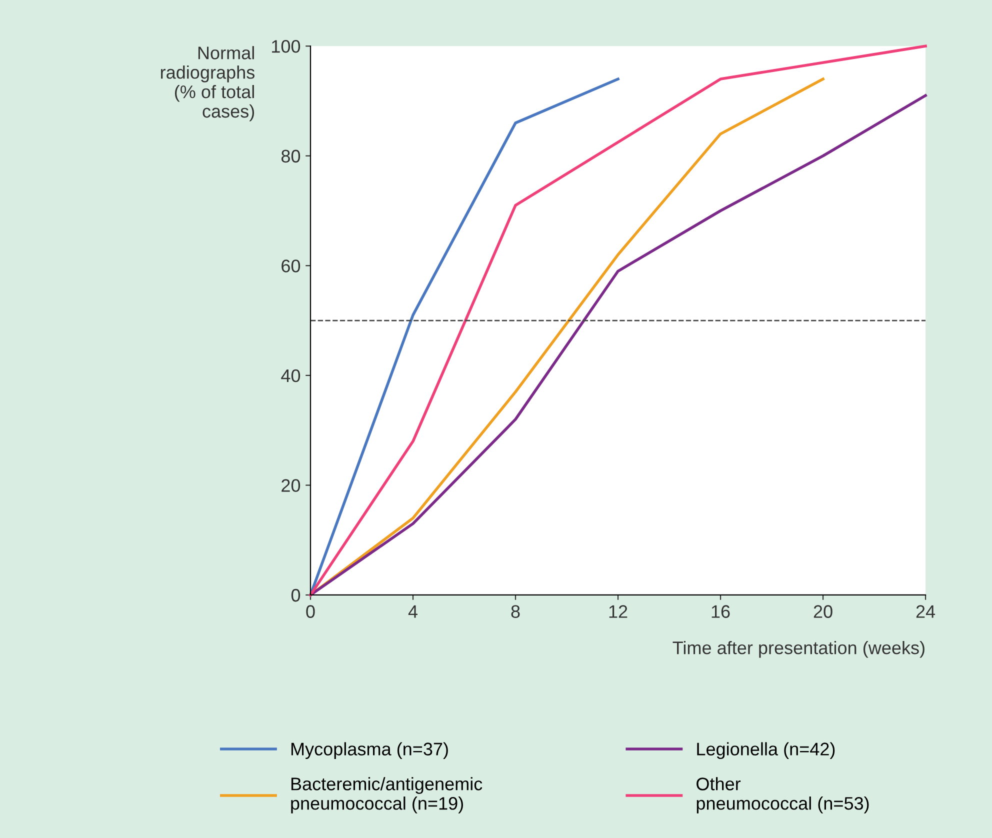 Image resolution: width=992 pixels, height=838 pixels. What do you see at coordinates (286, 46) in the screenshot?
I see `y-tick-label: 100` at bounding box center [286, 46].